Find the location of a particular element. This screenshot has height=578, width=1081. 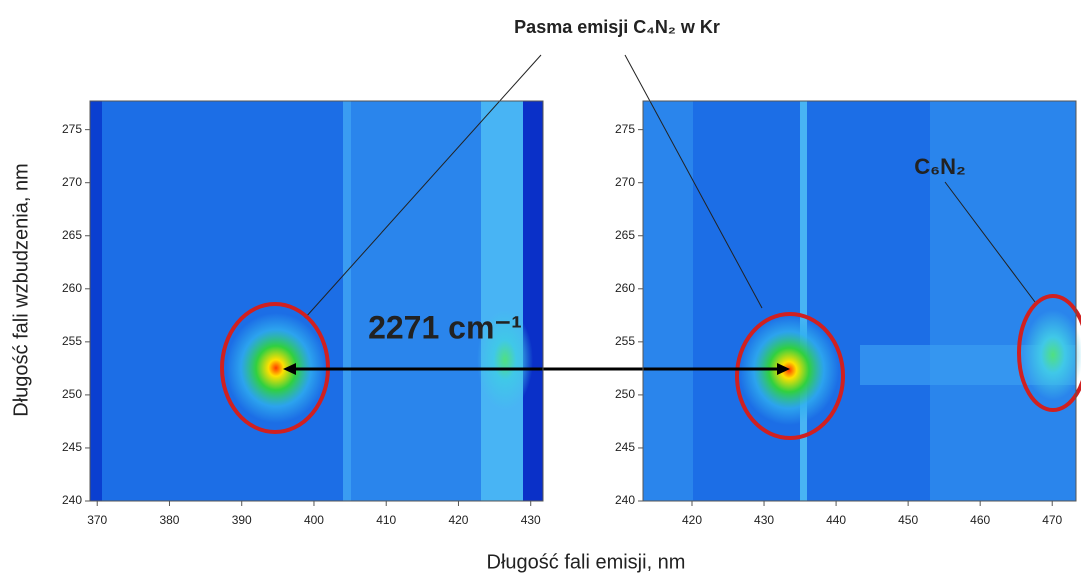

x-tick-label: 370 is located at coordinates (97, 520).